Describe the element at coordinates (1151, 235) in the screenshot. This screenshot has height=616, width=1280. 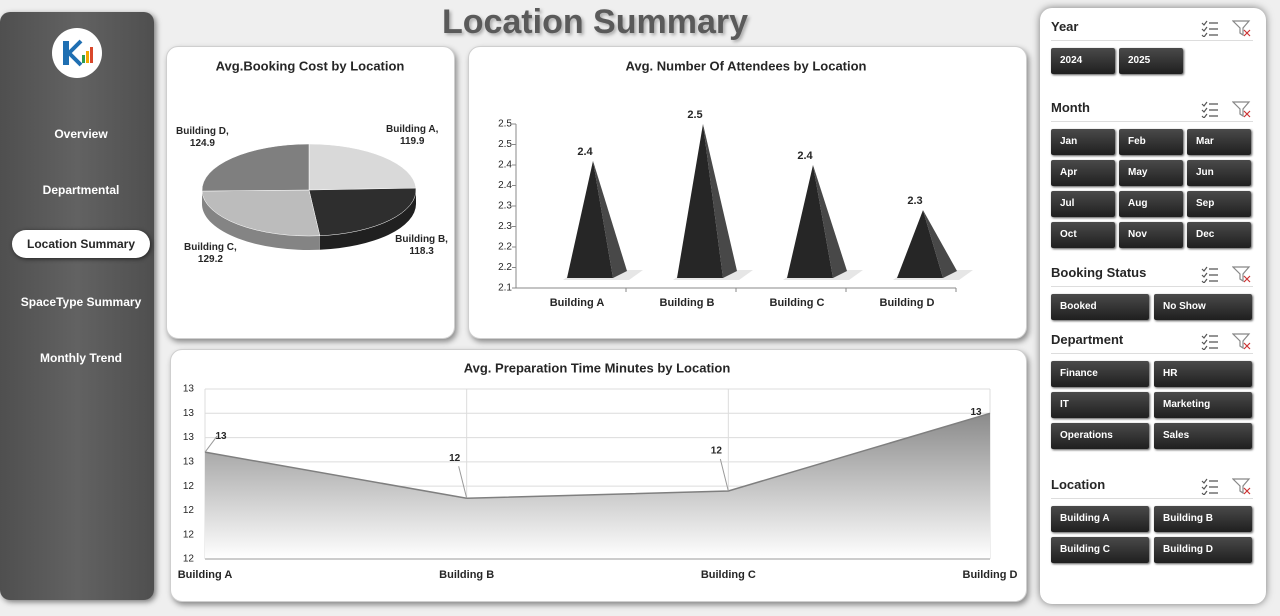
I see `slicer-button: Nov` at that location.